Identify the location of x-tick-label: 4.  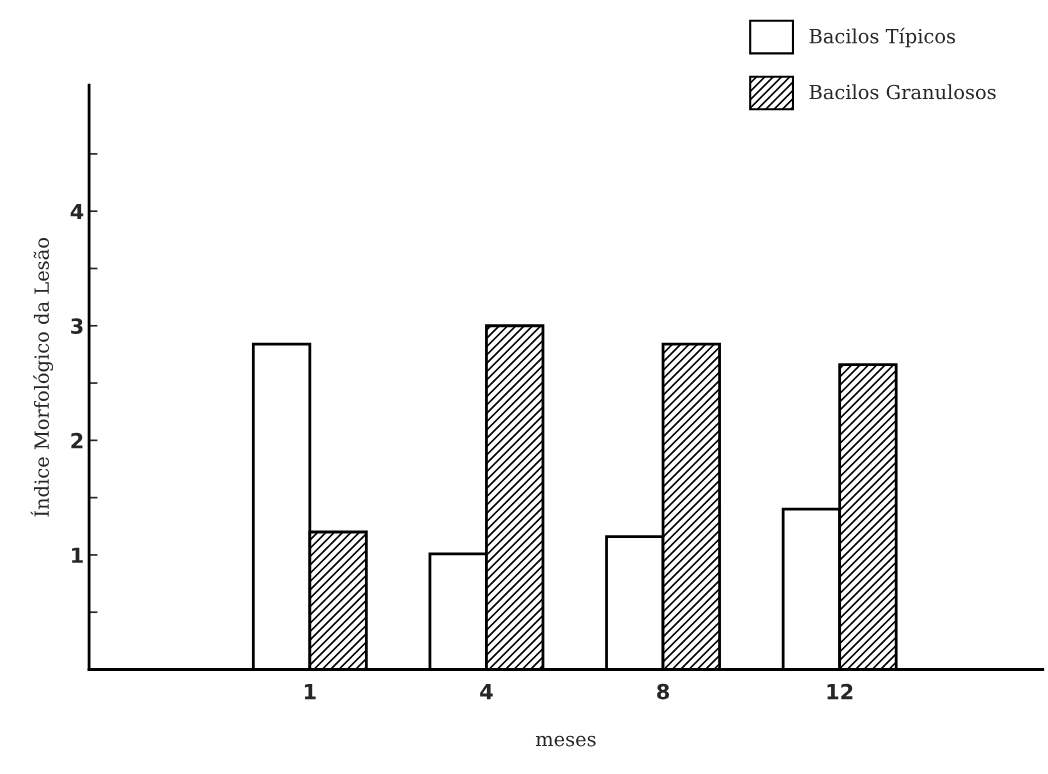
(486, 692).